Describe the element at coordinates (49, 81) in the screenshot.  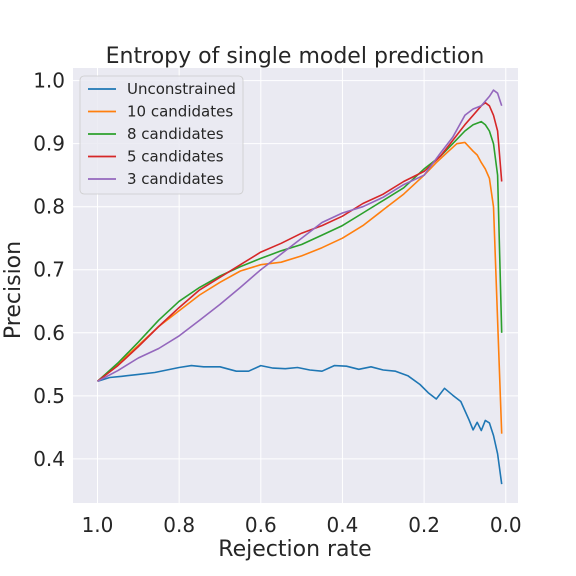
I see `y-tick-label: 1.0` at that location.